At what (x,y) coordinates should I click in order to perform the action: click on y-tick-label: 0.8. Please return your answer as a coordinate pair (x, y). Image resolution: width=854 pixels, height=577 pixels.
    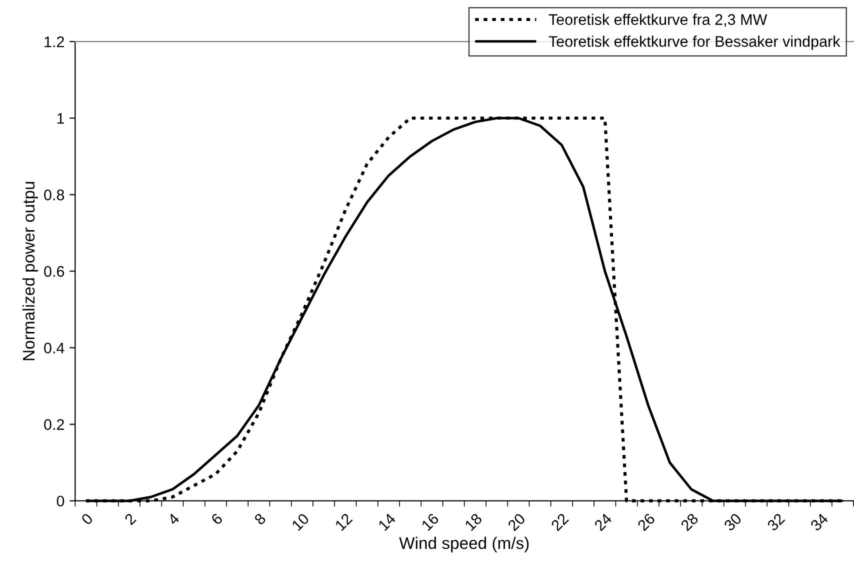
    Looking at the image, I should click on (54, 195).